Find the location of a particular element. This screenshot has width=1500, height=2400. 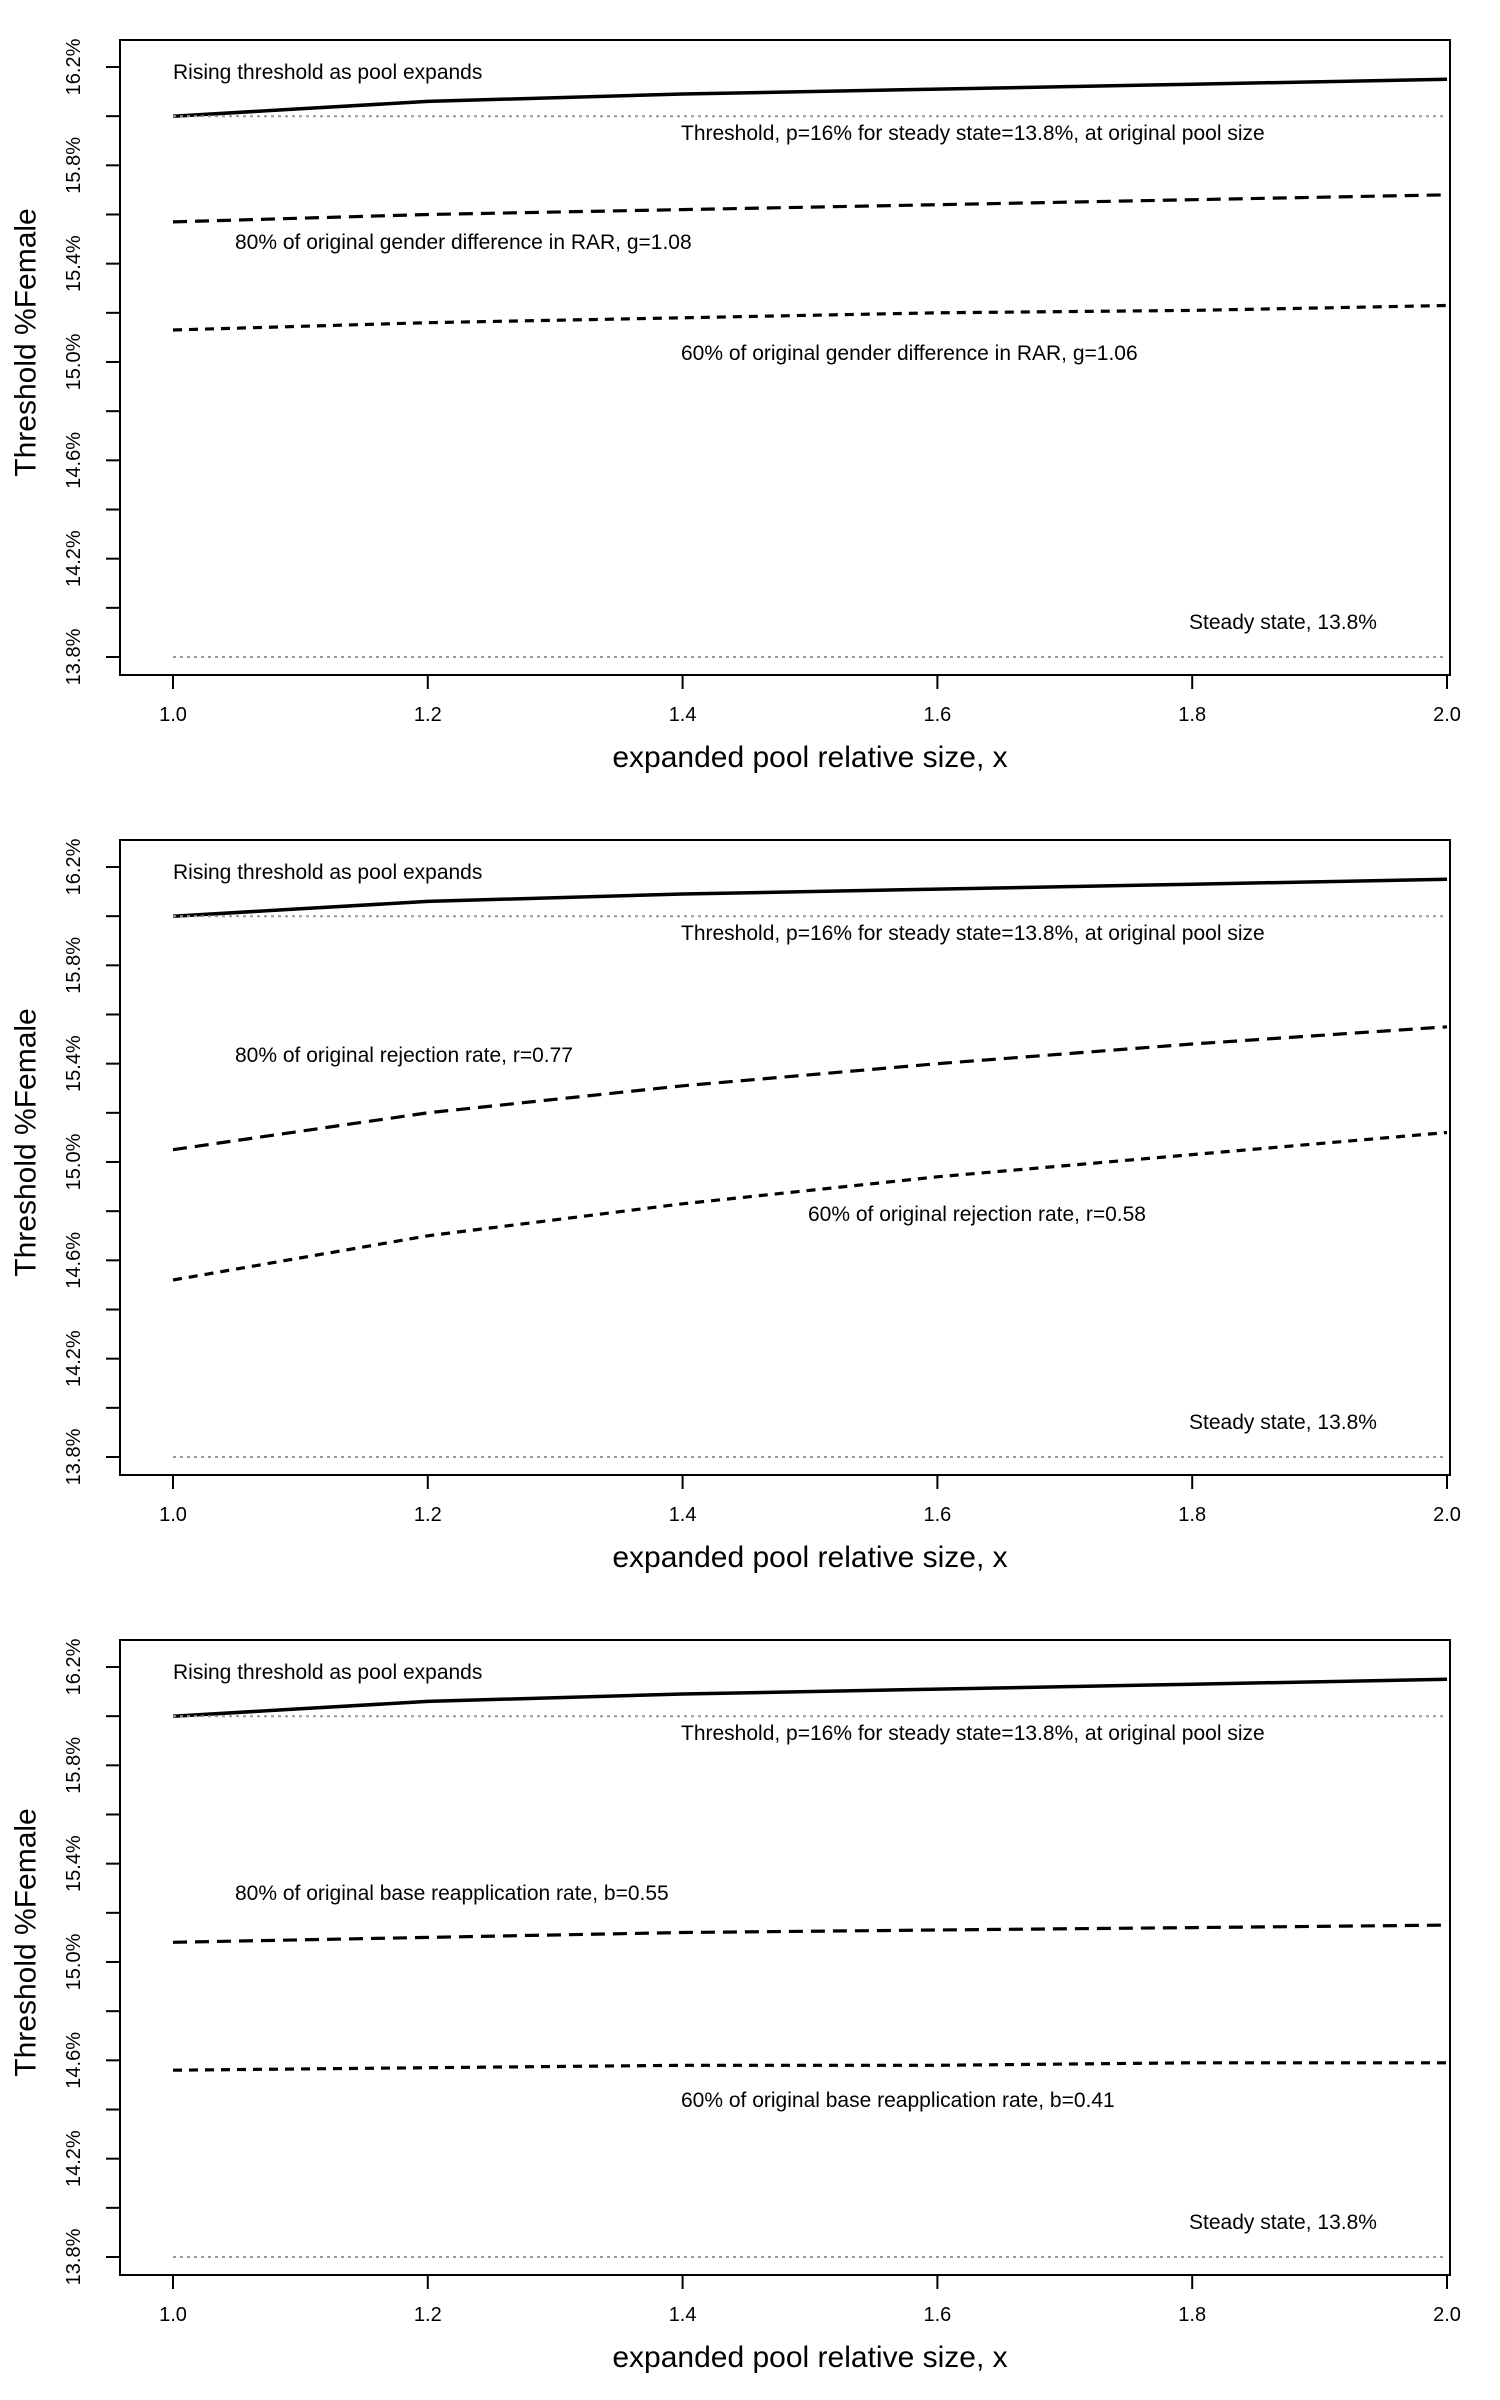

series-label-4: 60% of original rejection rate, r=0.58 is located at coordinates (977, 1214).